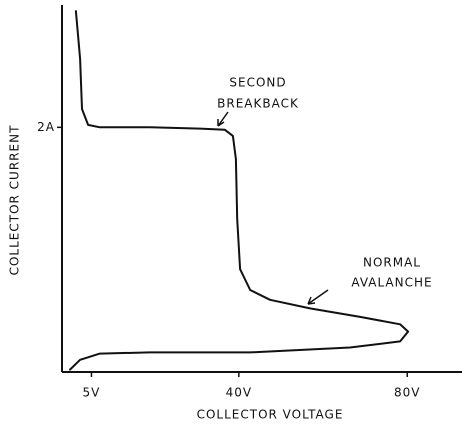  What do you see at coordinates (239, 393) in the screenshot?
I see `x-tick-label: 40V` at bounding box center [239, 393].